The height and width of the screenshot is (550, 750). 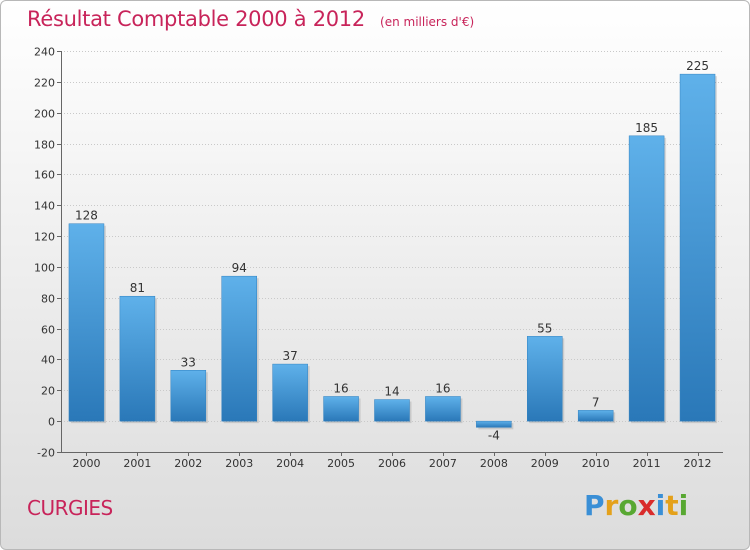 What do you see at coordinates (137, 463) in the screenshot?
I see `x-tick-label: 2001` at bounding box center [137, 463].